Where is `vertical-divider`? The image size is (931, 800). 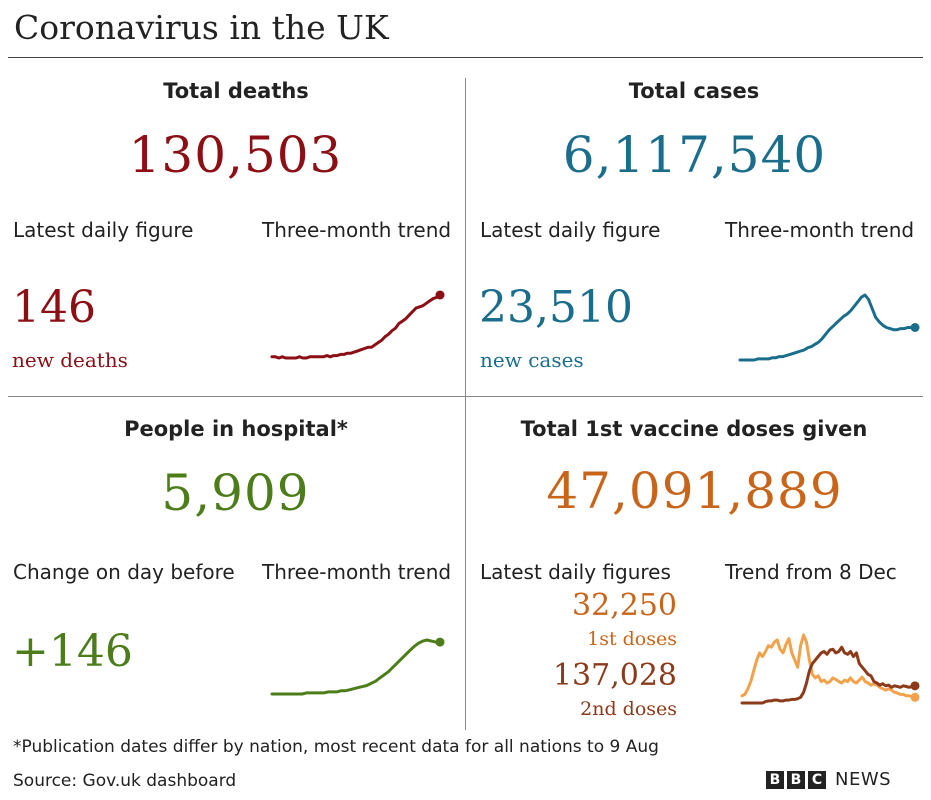
vertical-divider is located at coordinates (465, 404).